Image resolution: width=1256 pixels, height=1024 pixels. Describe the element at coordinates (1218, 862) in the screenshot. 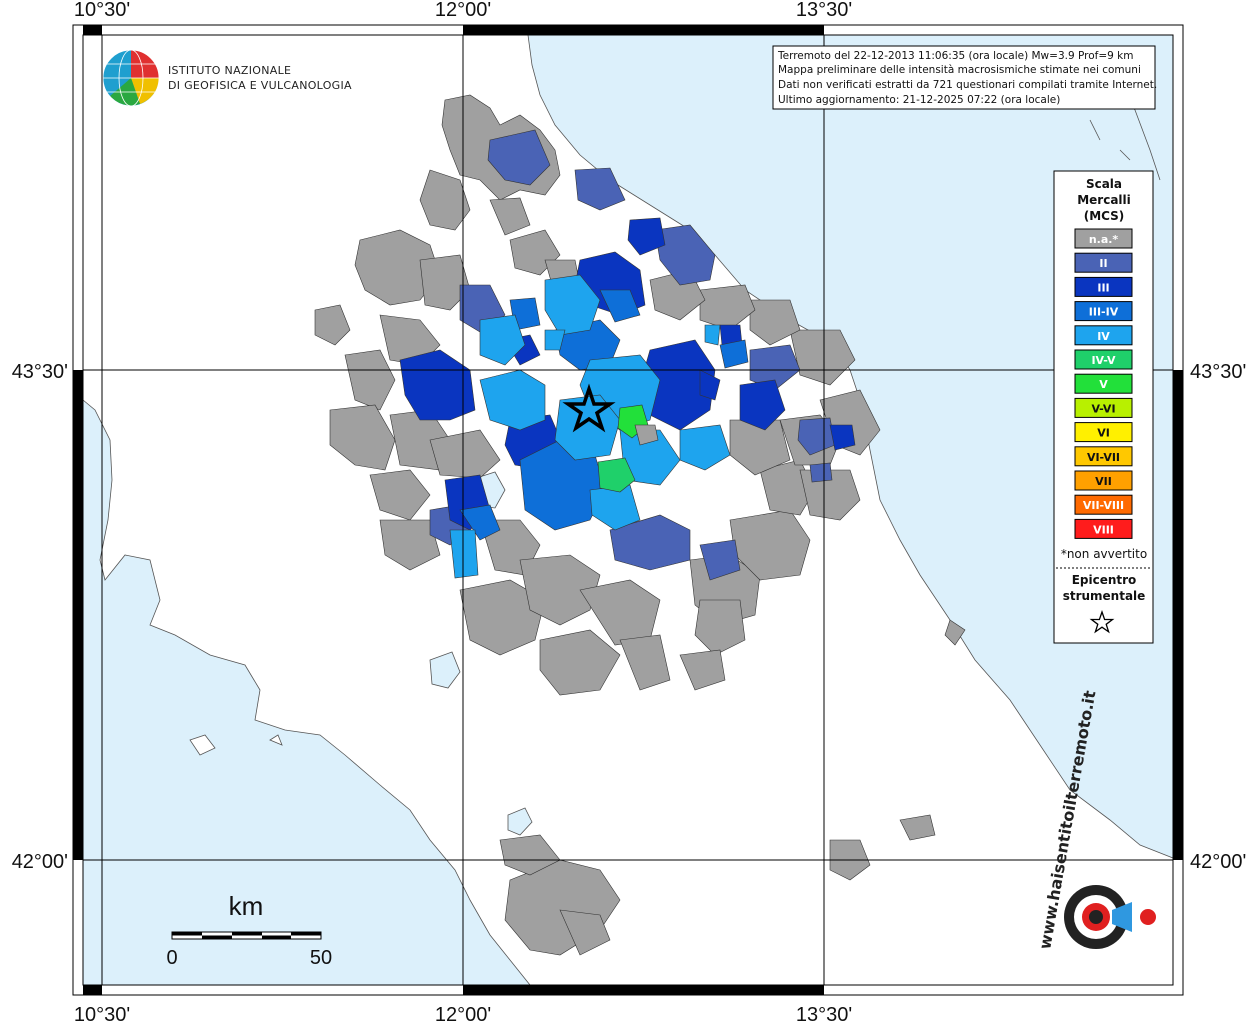

I see `coord-right-lower: 42°00'` at that location.